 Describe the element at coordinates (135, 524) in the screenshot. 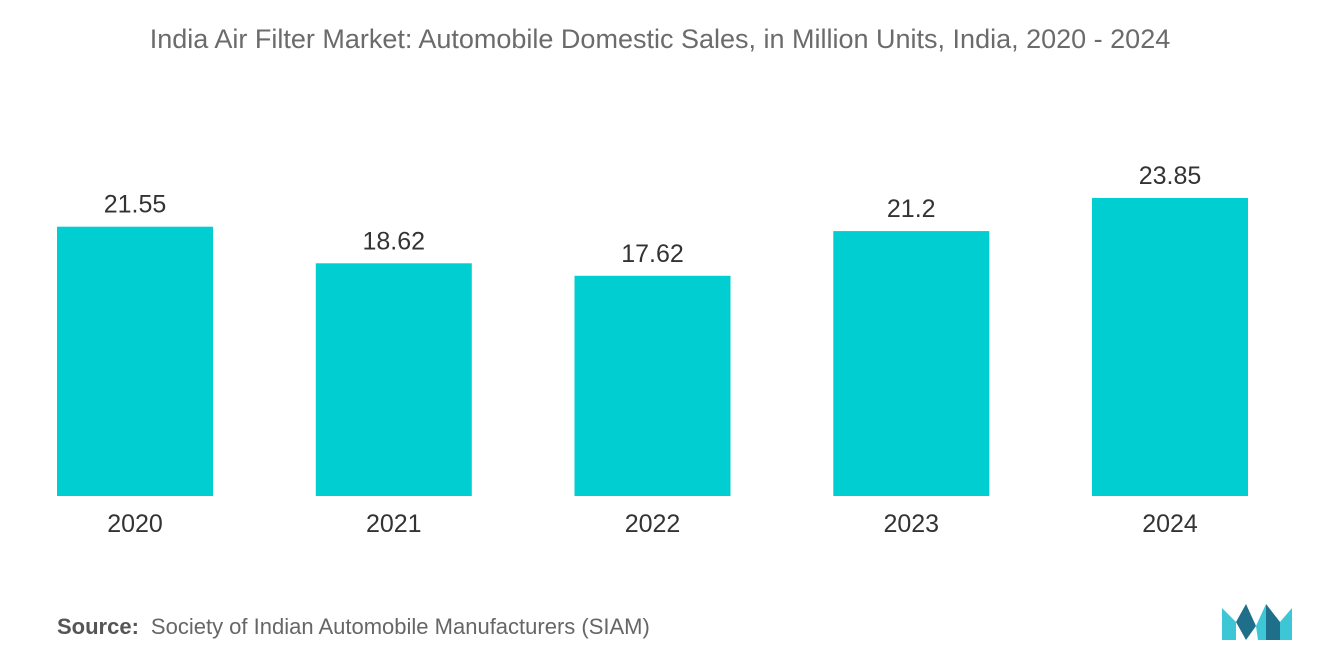

I see `x-tick-label-2020: 2020` at that location.